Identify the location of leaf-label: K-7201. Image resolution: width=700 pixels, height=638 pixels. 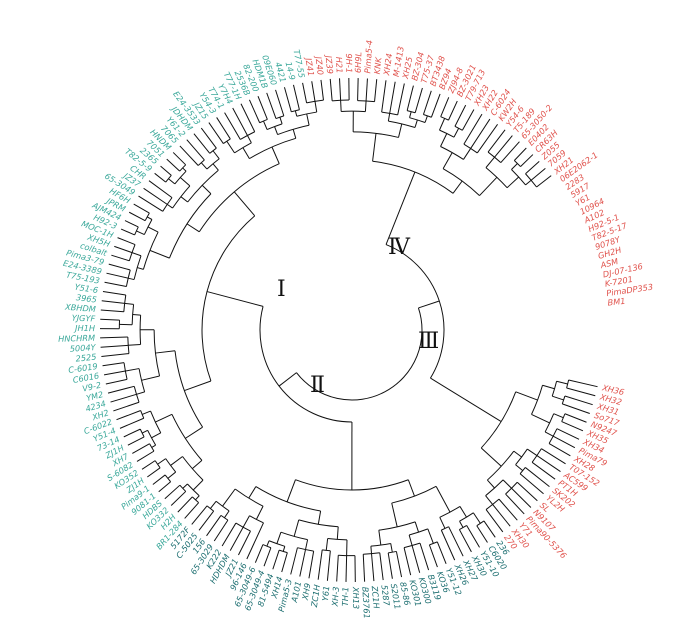
(619, 281).